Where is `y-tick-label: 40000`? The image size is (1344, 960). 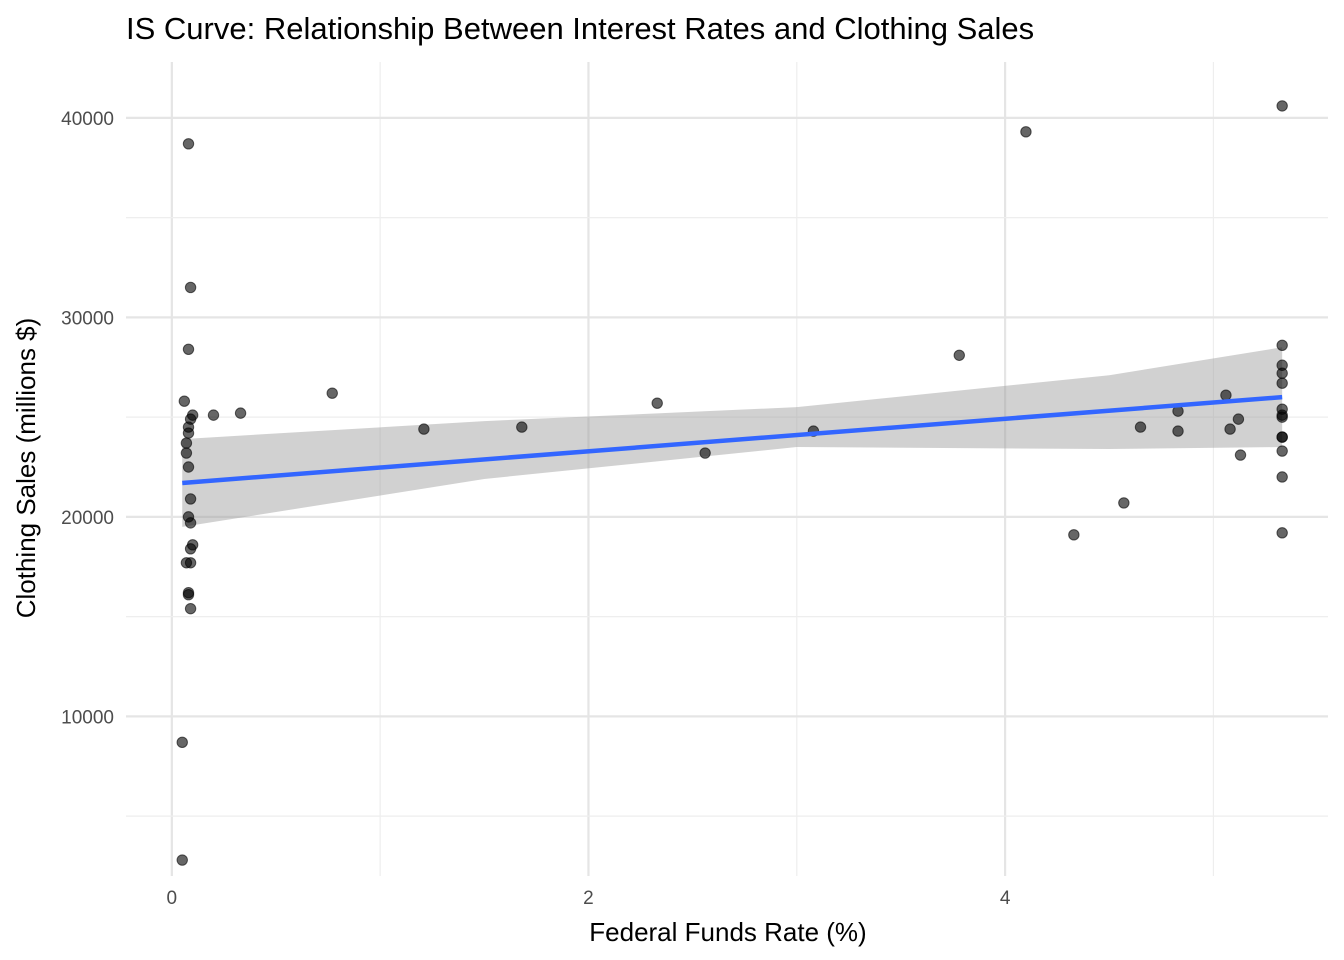
y-tick-label: 40000 is located at coordinates (87, 119).